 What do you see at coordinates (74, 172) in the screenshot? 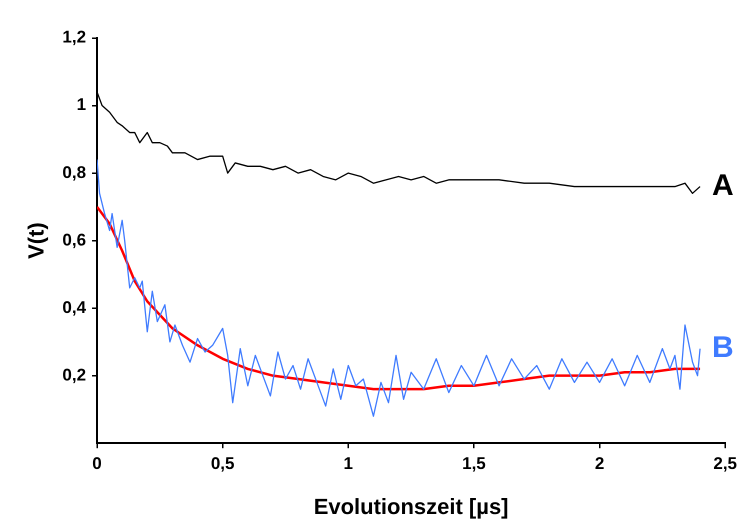
I see `y-tick-label: 0,8` at bounding box center [74, 172].